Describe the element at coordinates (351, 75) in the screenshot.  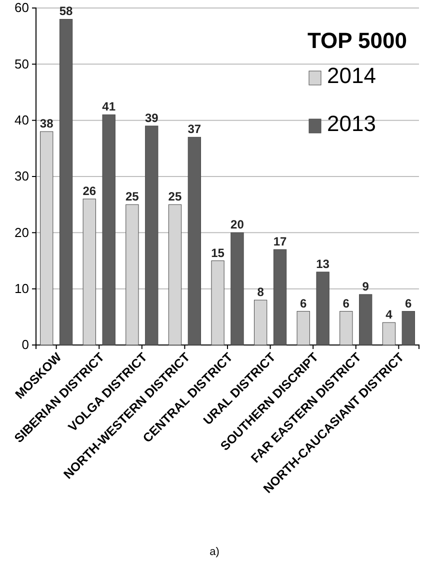
I see `legend-label: 2014` at that location.